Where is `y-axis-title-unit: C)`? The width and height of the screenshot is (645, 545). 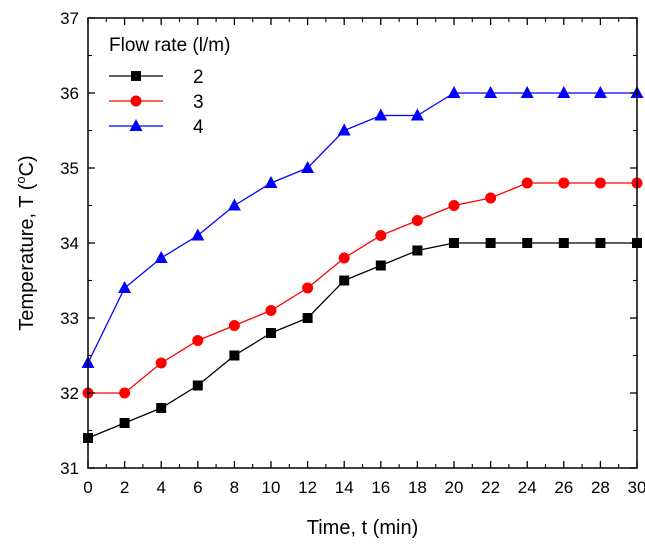
y-axis-title-unit: C) is located at coordinates (27, 165).